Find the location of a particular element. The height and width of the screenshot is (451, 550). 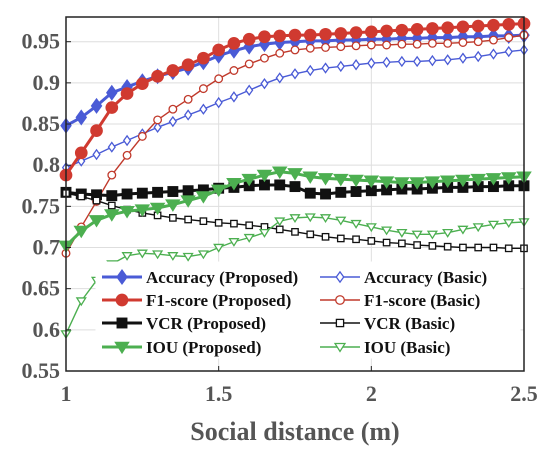

legend-item: IOU (Basic) is located at coordinates (385, 347).